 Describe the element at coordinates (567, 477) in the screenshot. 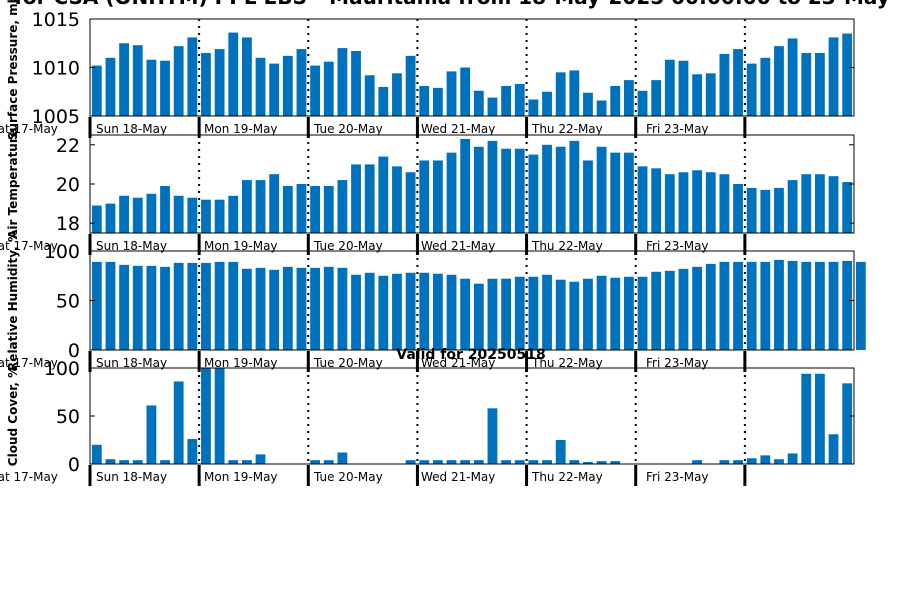

I see `x-tick-label: Thu 22-May` at that location.